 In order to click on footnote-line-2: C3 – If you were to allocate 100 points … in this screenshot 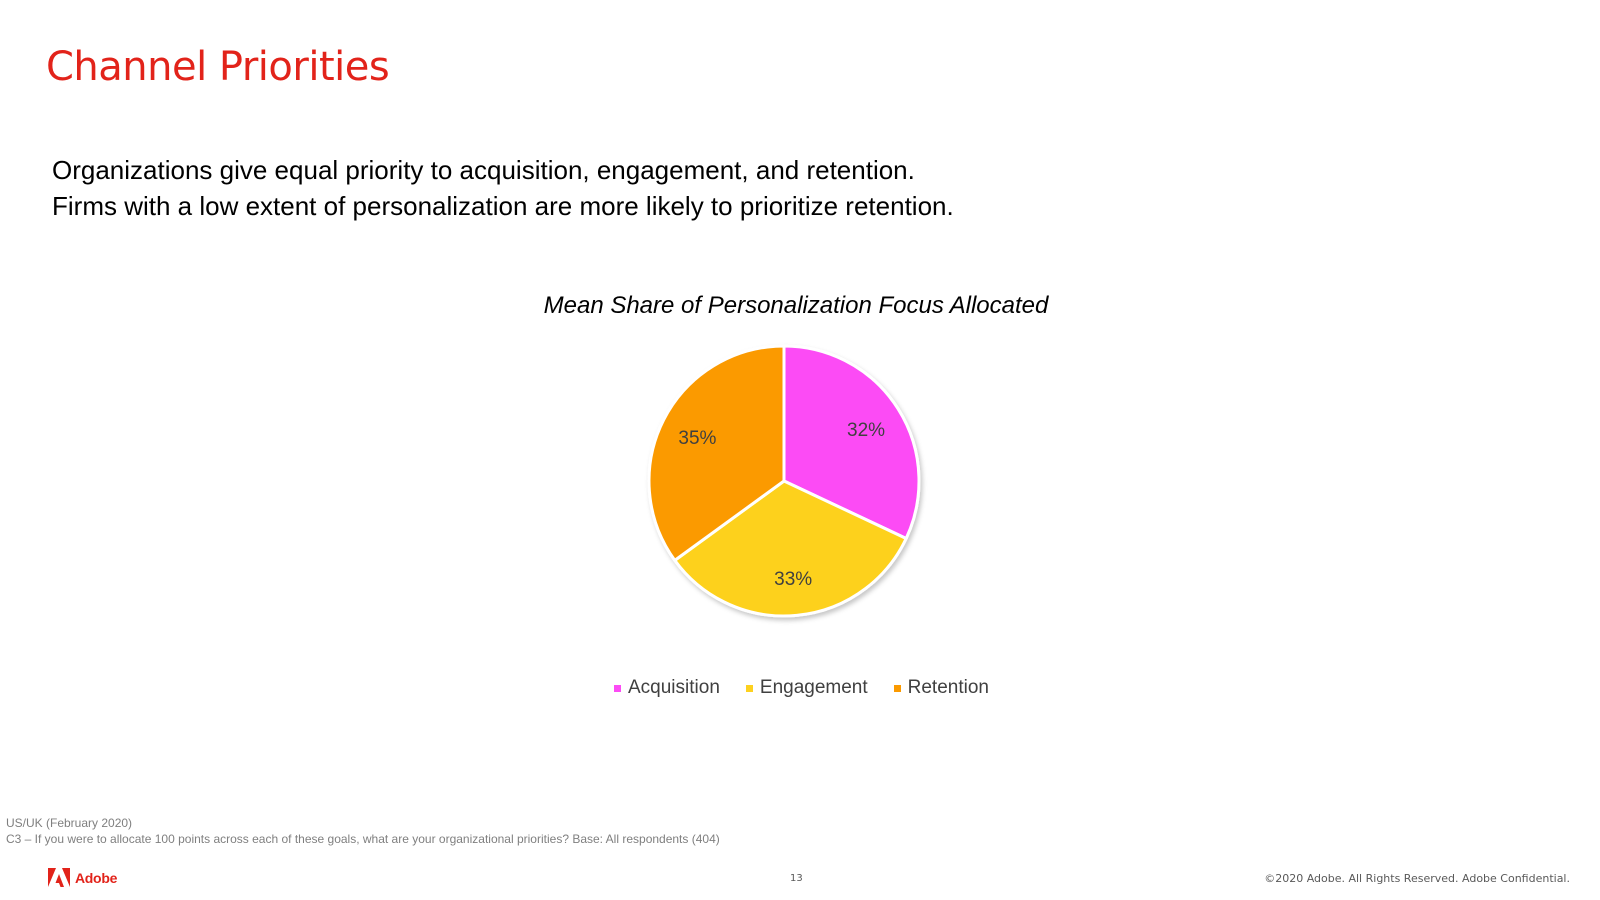, I will do `click(363, 839)`.